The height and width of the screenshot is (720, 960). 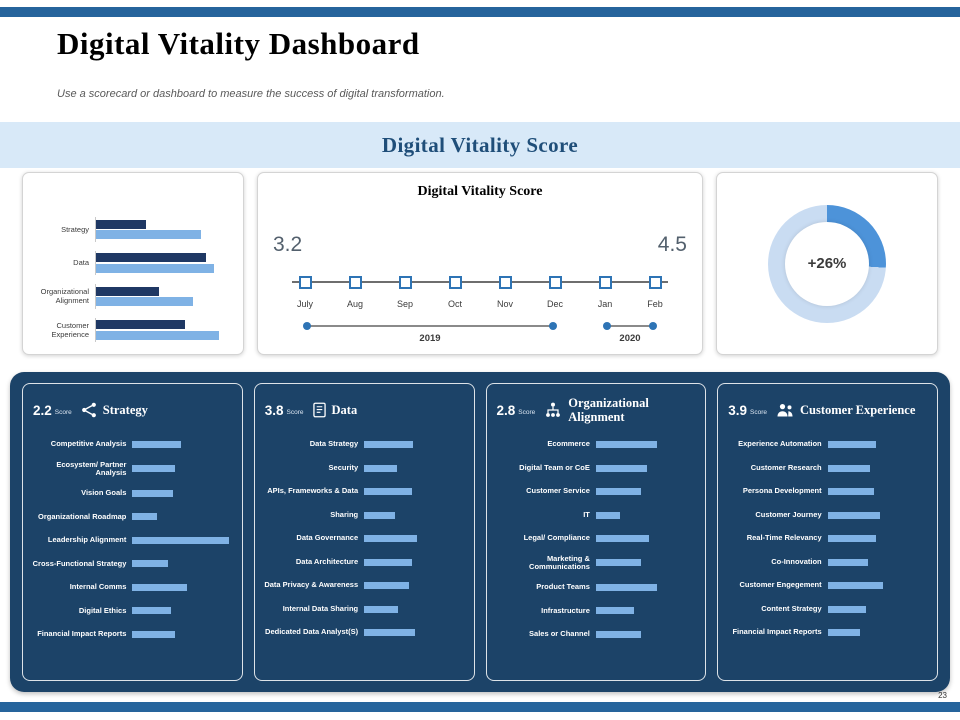 I want to click on metric-label: Dedicated Data Analyst(S), so click(x=312, y=632).